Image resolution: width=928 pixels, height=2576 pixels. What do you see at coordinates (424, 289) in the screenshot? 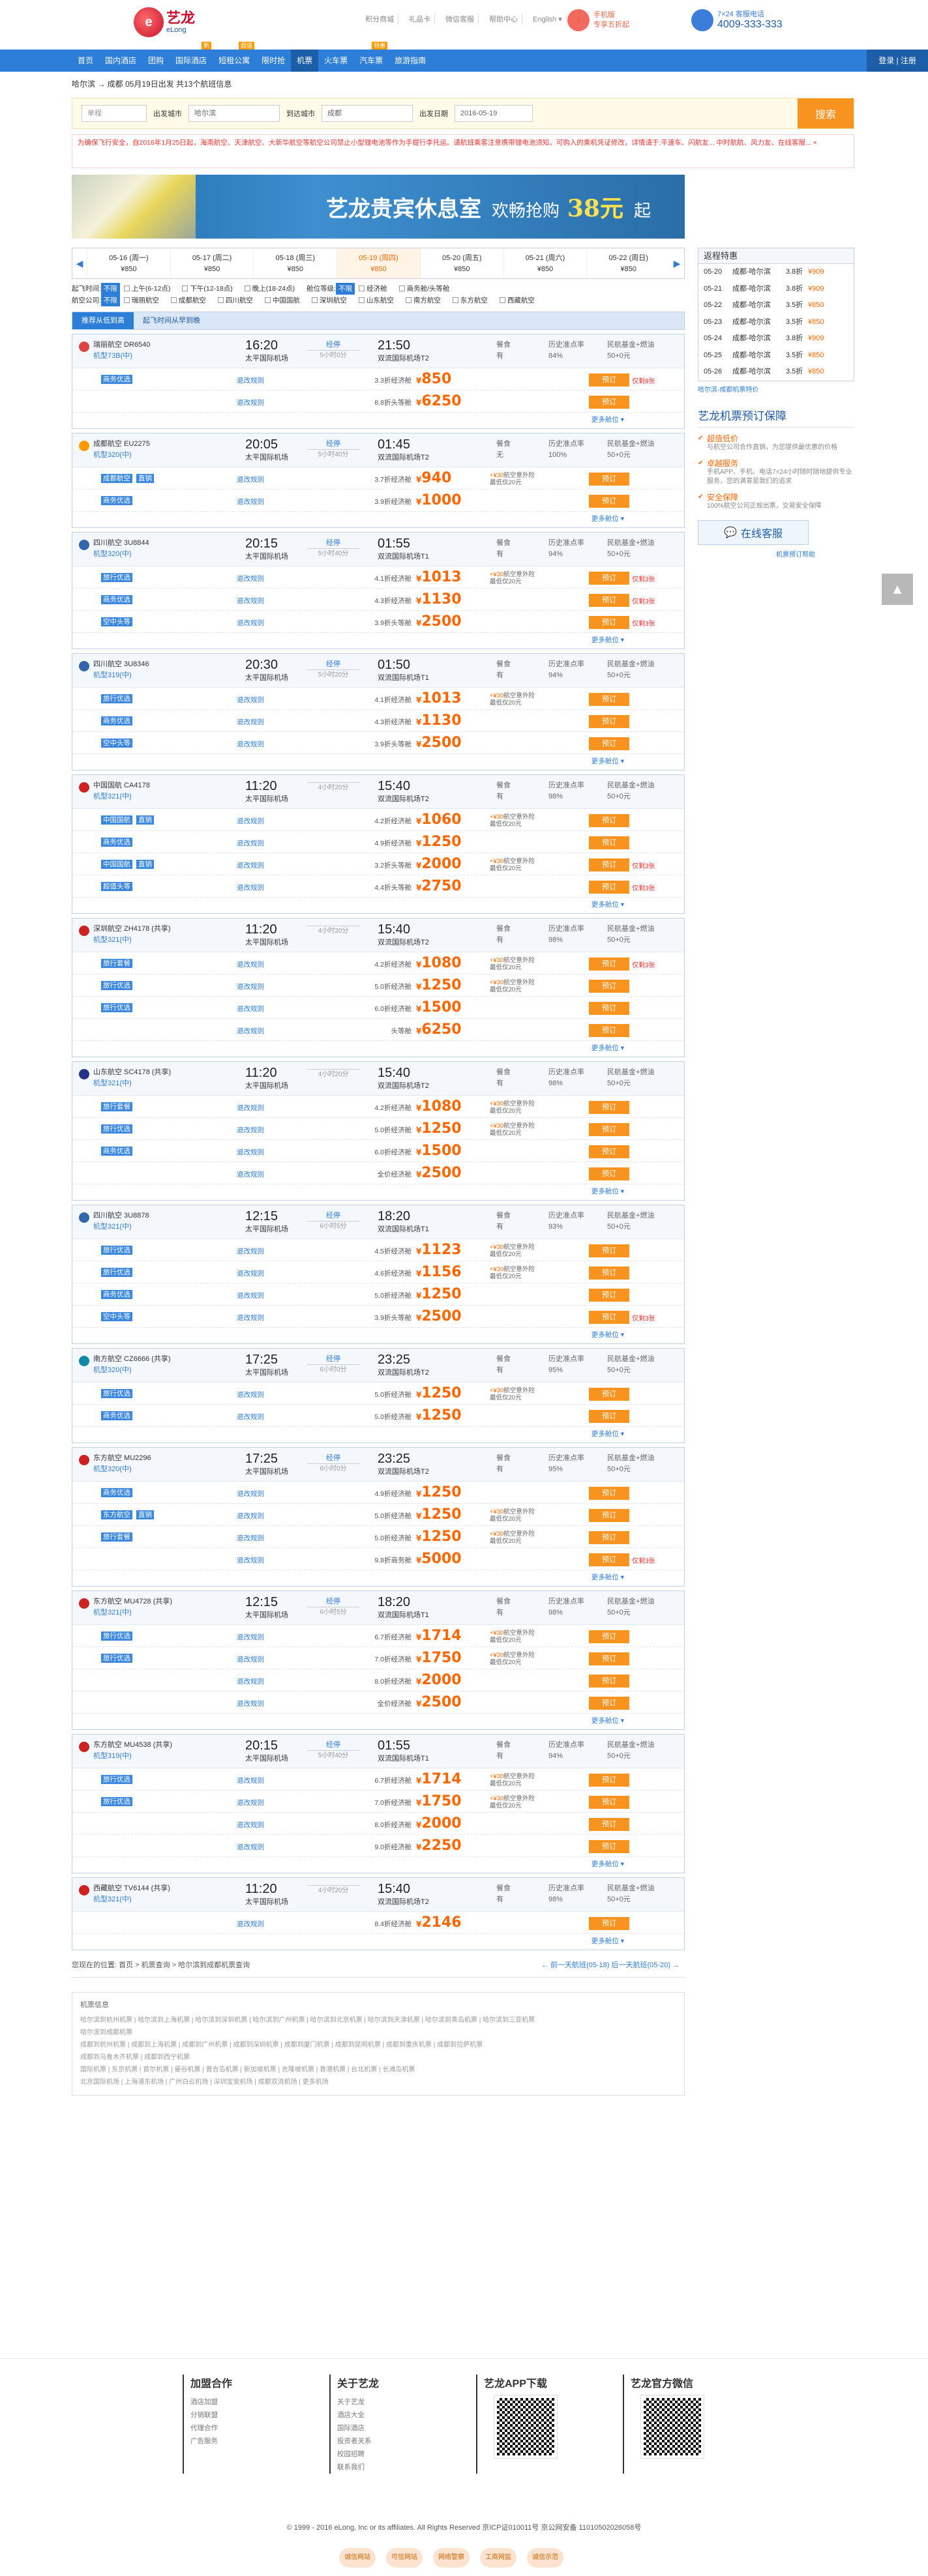
I see `filter-option: 商务舱/头等舱` at bounding box center [424, 289].